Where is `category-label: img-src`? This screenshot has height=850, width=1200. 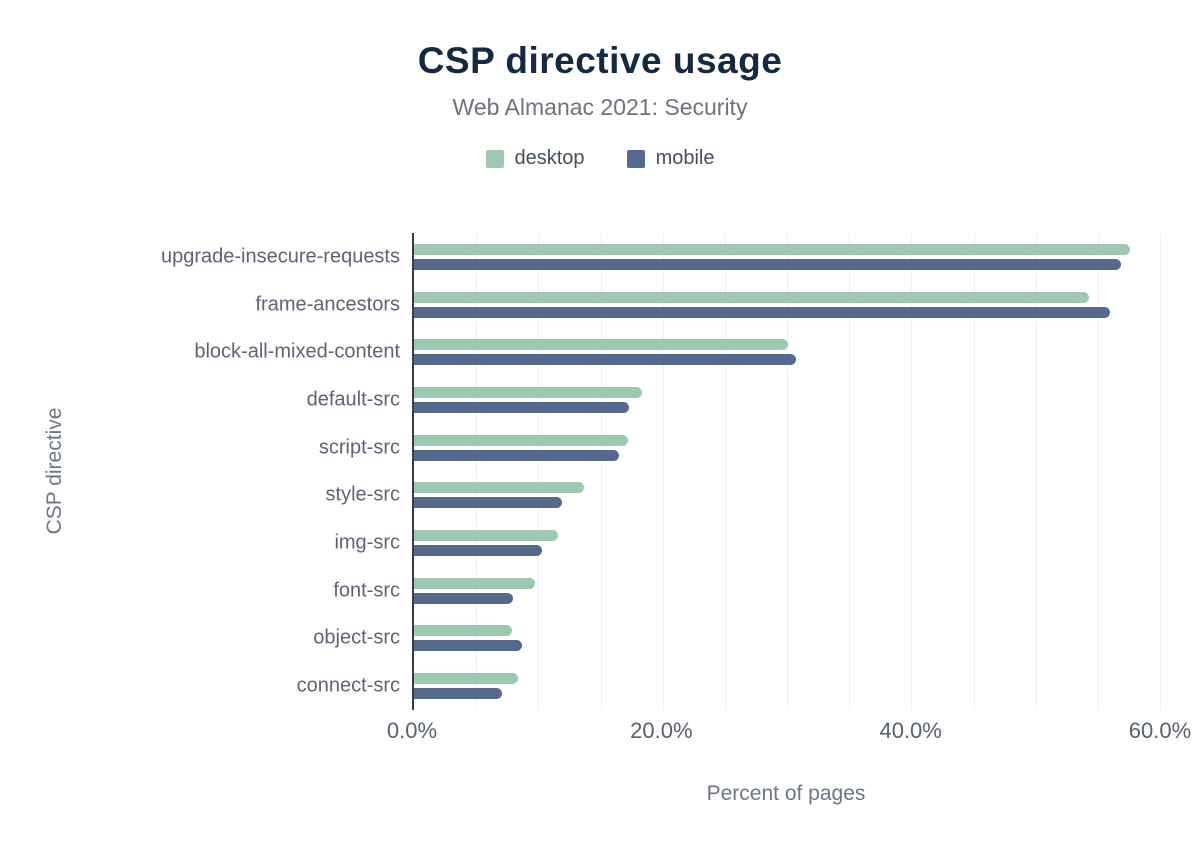 category-label: img-src is located at coordinates (367, 542).